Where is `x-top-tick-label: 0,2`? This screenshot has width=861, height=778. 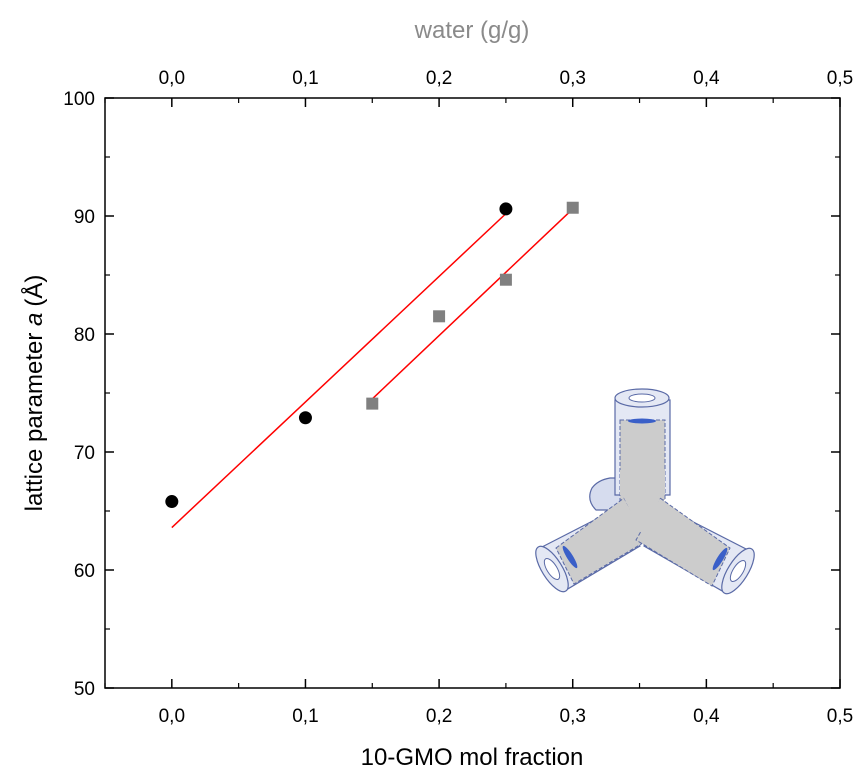 x-top-tick-label: 0,2 is located at coordinates (439, 78).